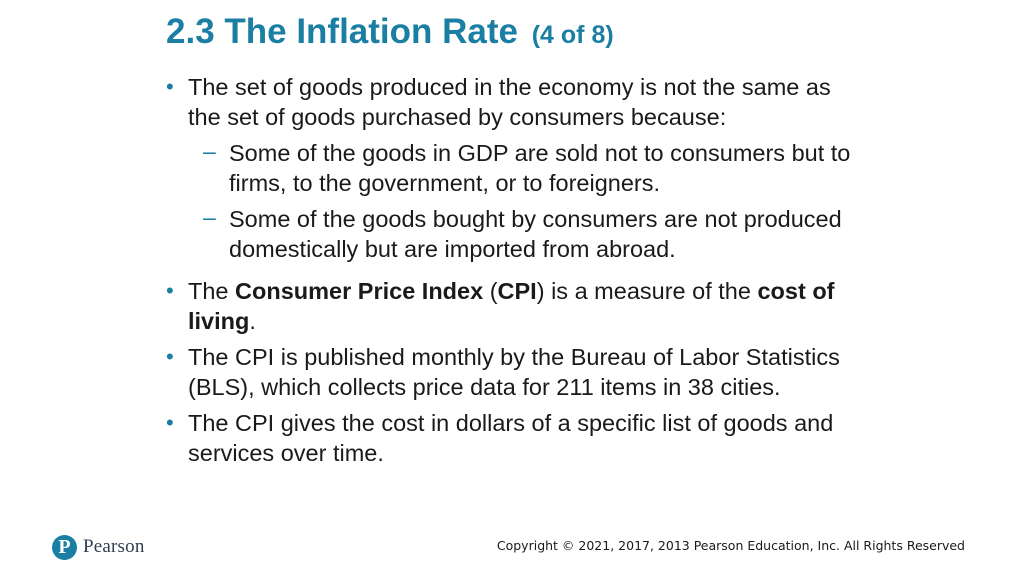 This screenshot has height=575, width=1024. Describe the element at coordinates (517, 291) in the screenshot. I see `term-cpi: CPI` at that location.